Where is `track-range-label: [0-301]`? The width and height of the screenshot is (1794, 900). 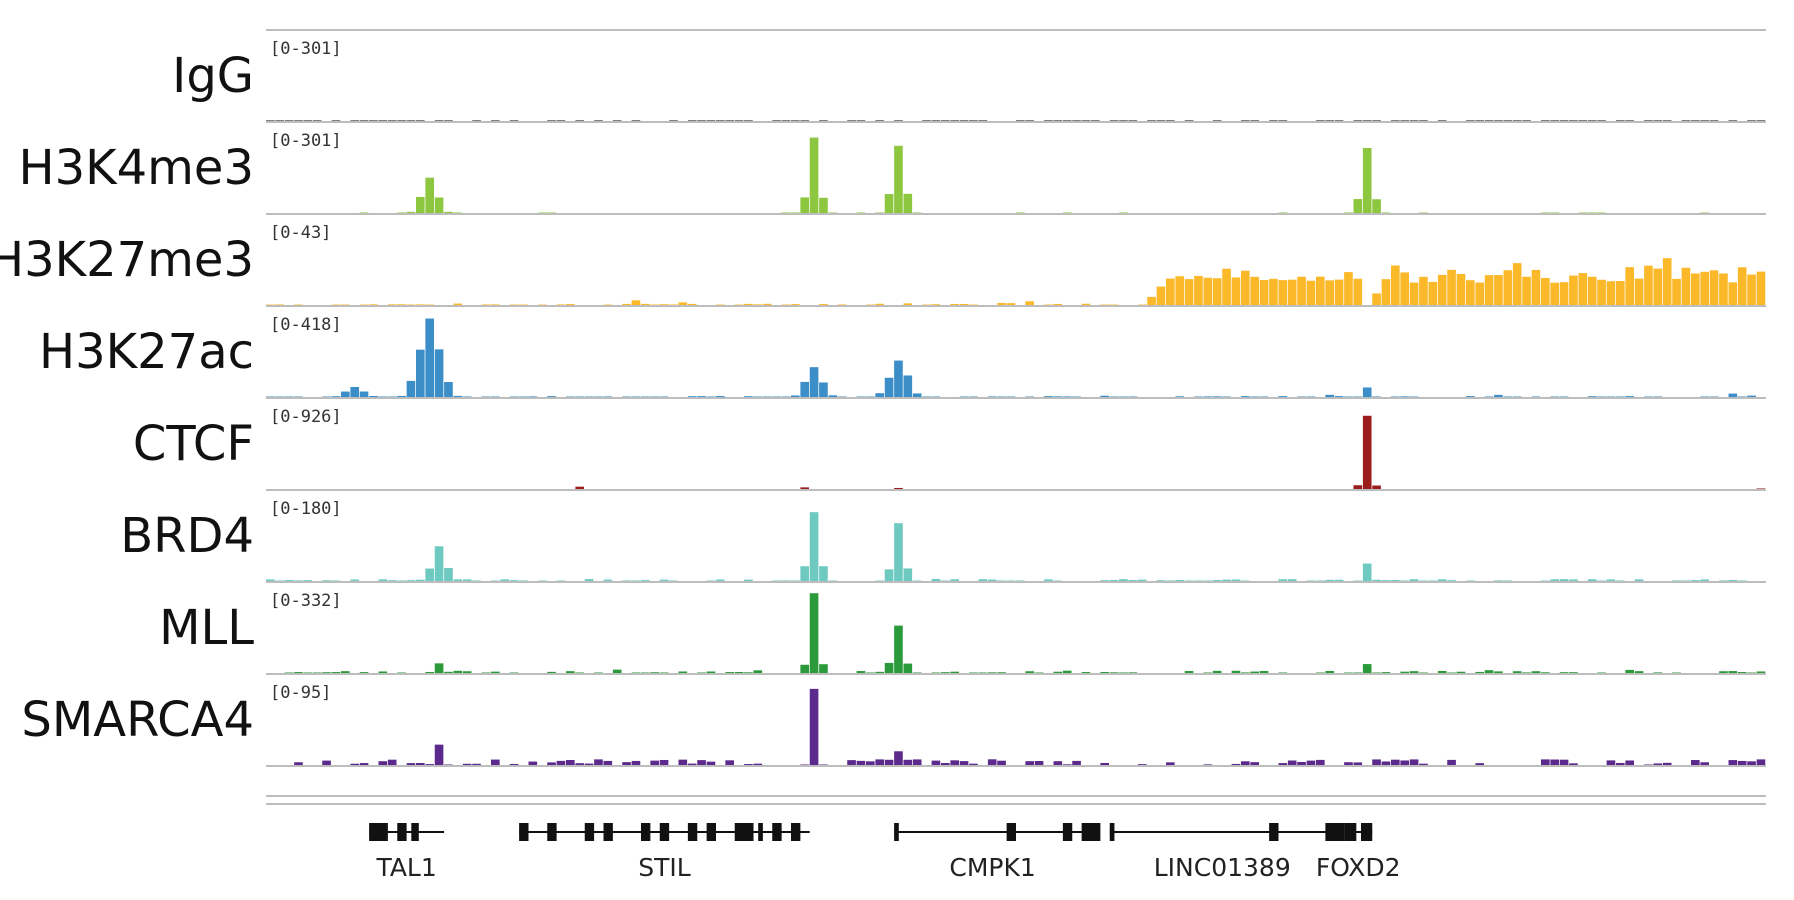
track-range-label: [0-301] is located at coordinates (306, 141).